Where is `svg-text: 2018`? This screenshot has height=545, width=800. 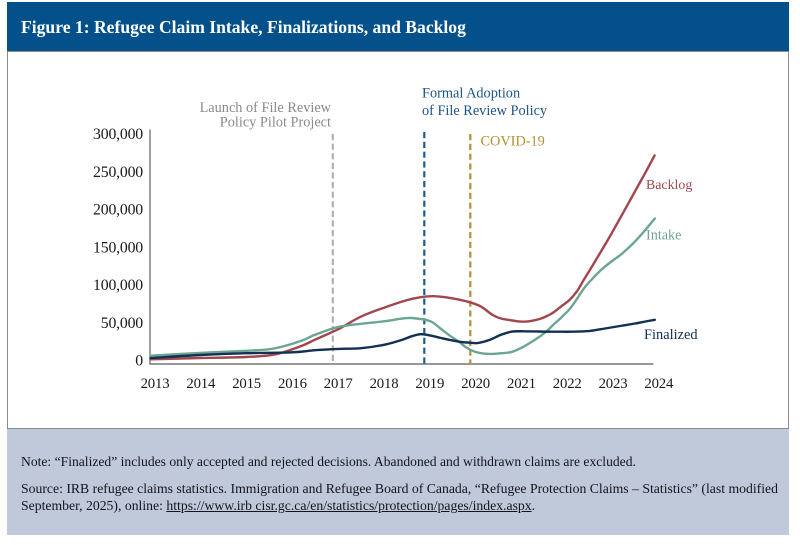
svg-text: 2018 is located at coordinates (384, 384).